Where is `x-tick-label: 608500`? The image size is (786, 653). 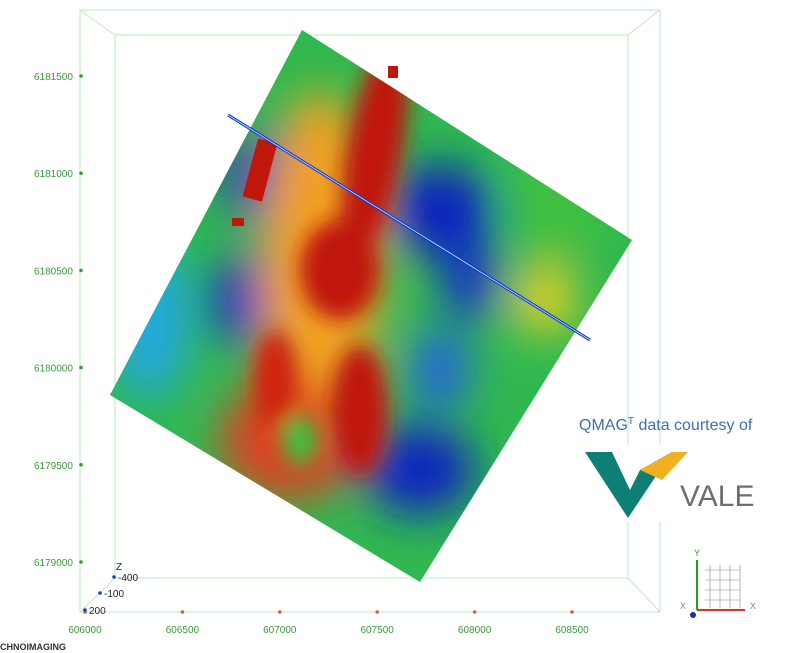
x-tick-label: 608500 is located at coordinates (572, 630).